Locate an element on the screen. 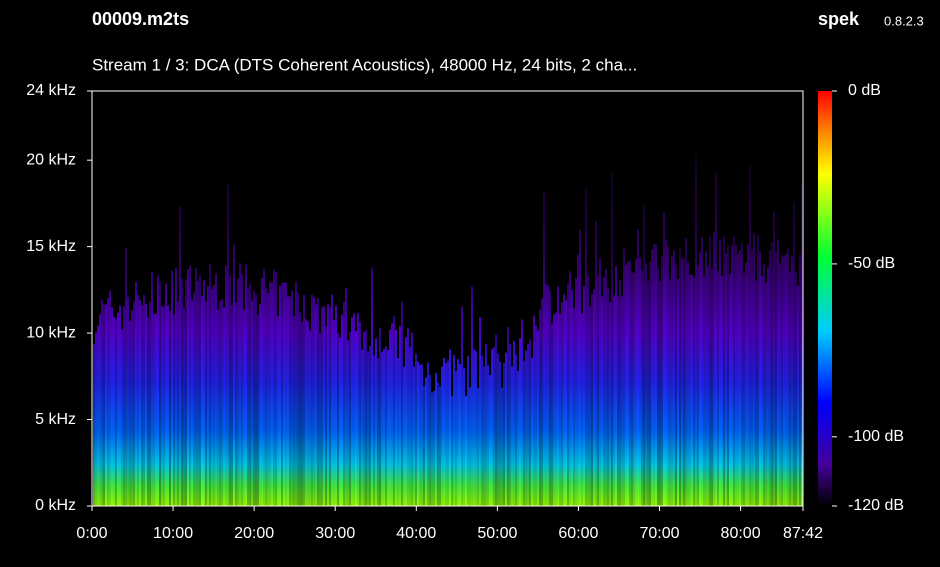  color-scale is located at coordinates (825, 298).